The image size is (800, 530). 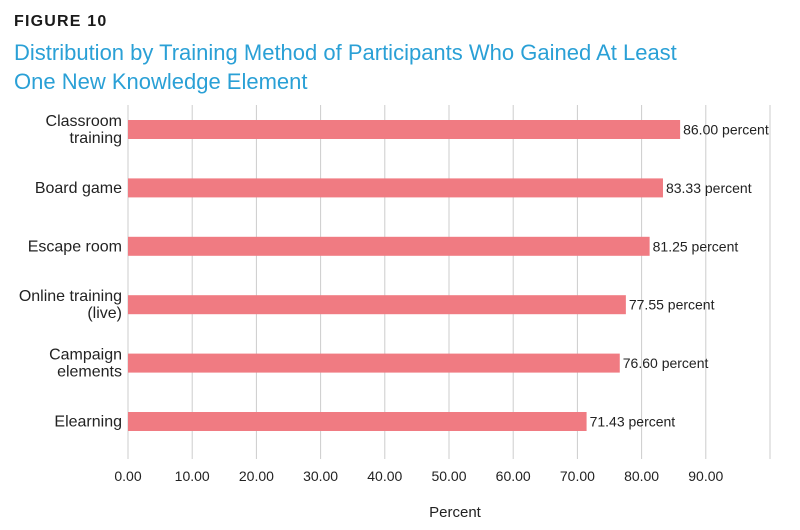 What do you see at coordinates (513, 476) in the screenshot?
I see `x-tick-label: 60.00` at bounding box center [513, 476].